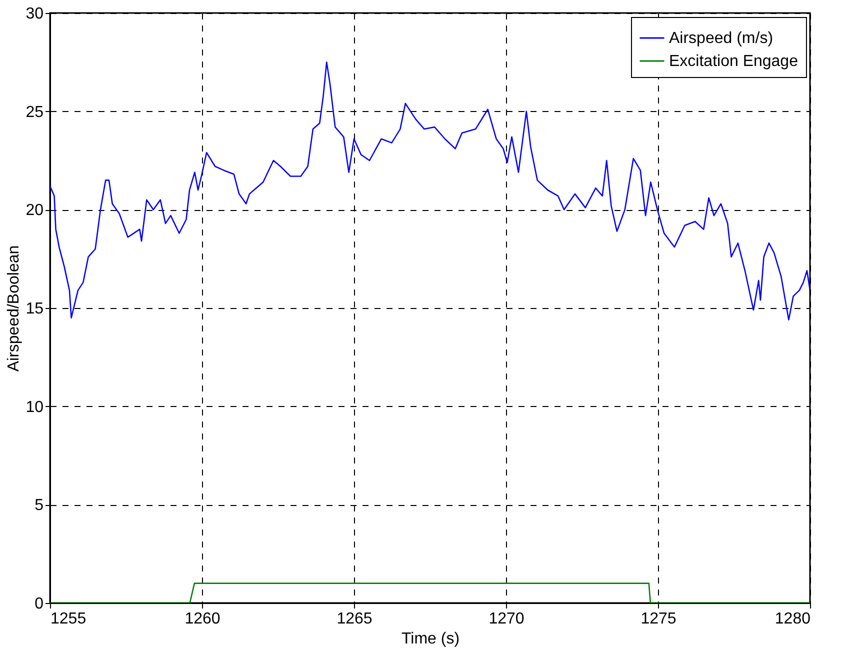 The width and height of the screenshot is (851, 669). Describe the element at coordinates (506, 619) in the screenshot. I see `x-tick-label: 1270` at that location.